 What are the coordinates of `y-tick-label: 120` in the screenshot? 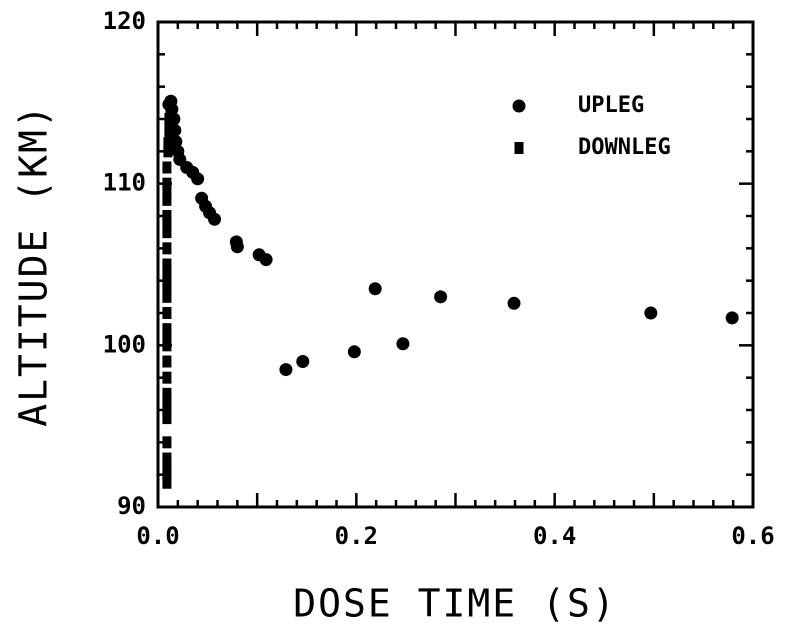 It's located at (124, 21).